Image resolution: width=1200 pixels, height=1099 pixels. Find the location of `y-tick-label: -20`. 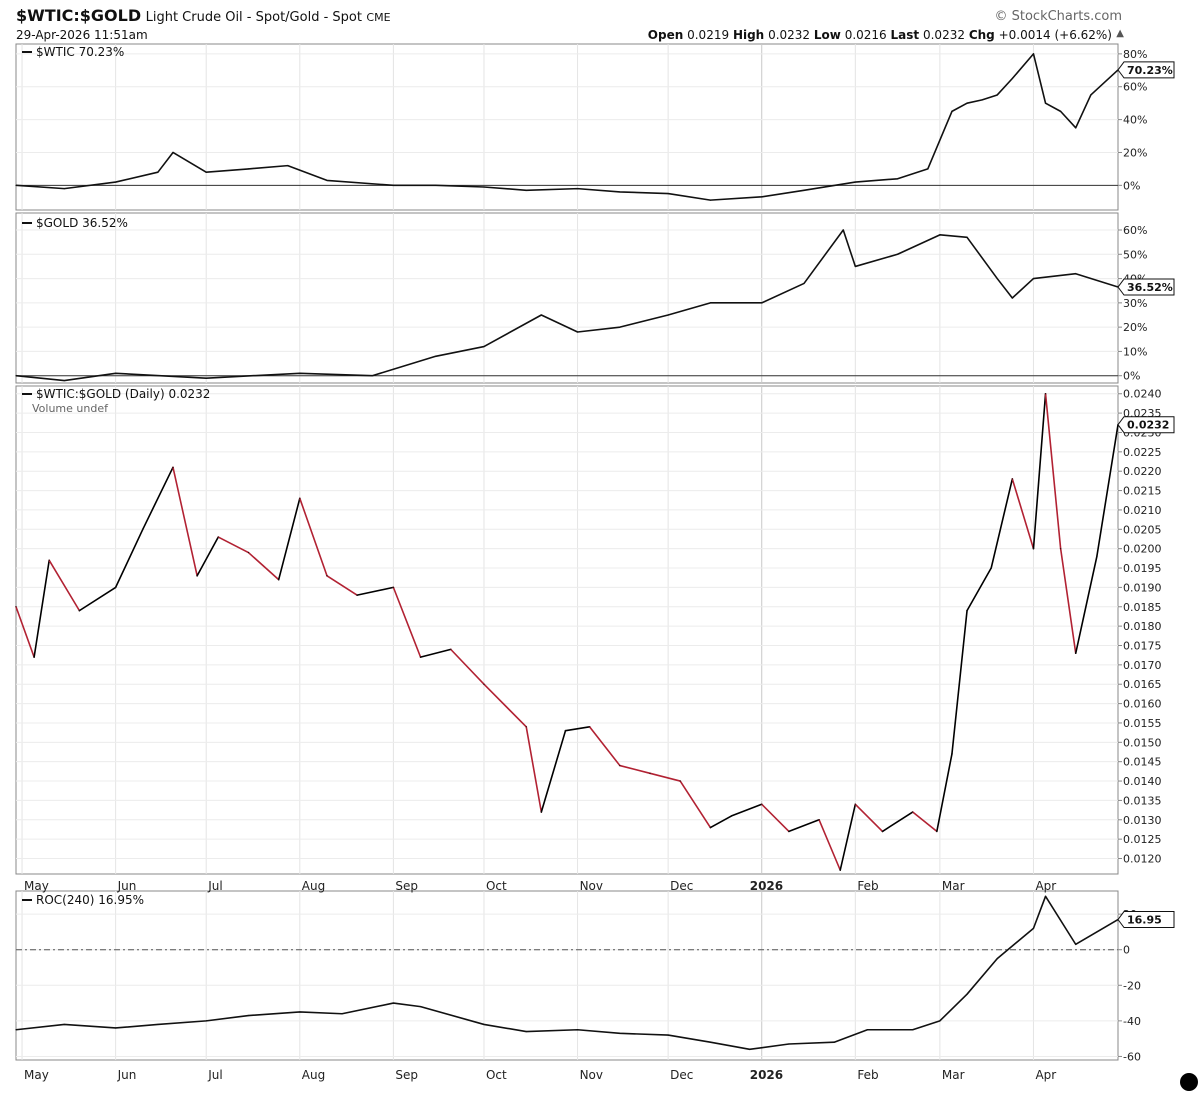

y-tick-label: -20 is located at coordinates (1132, 985).